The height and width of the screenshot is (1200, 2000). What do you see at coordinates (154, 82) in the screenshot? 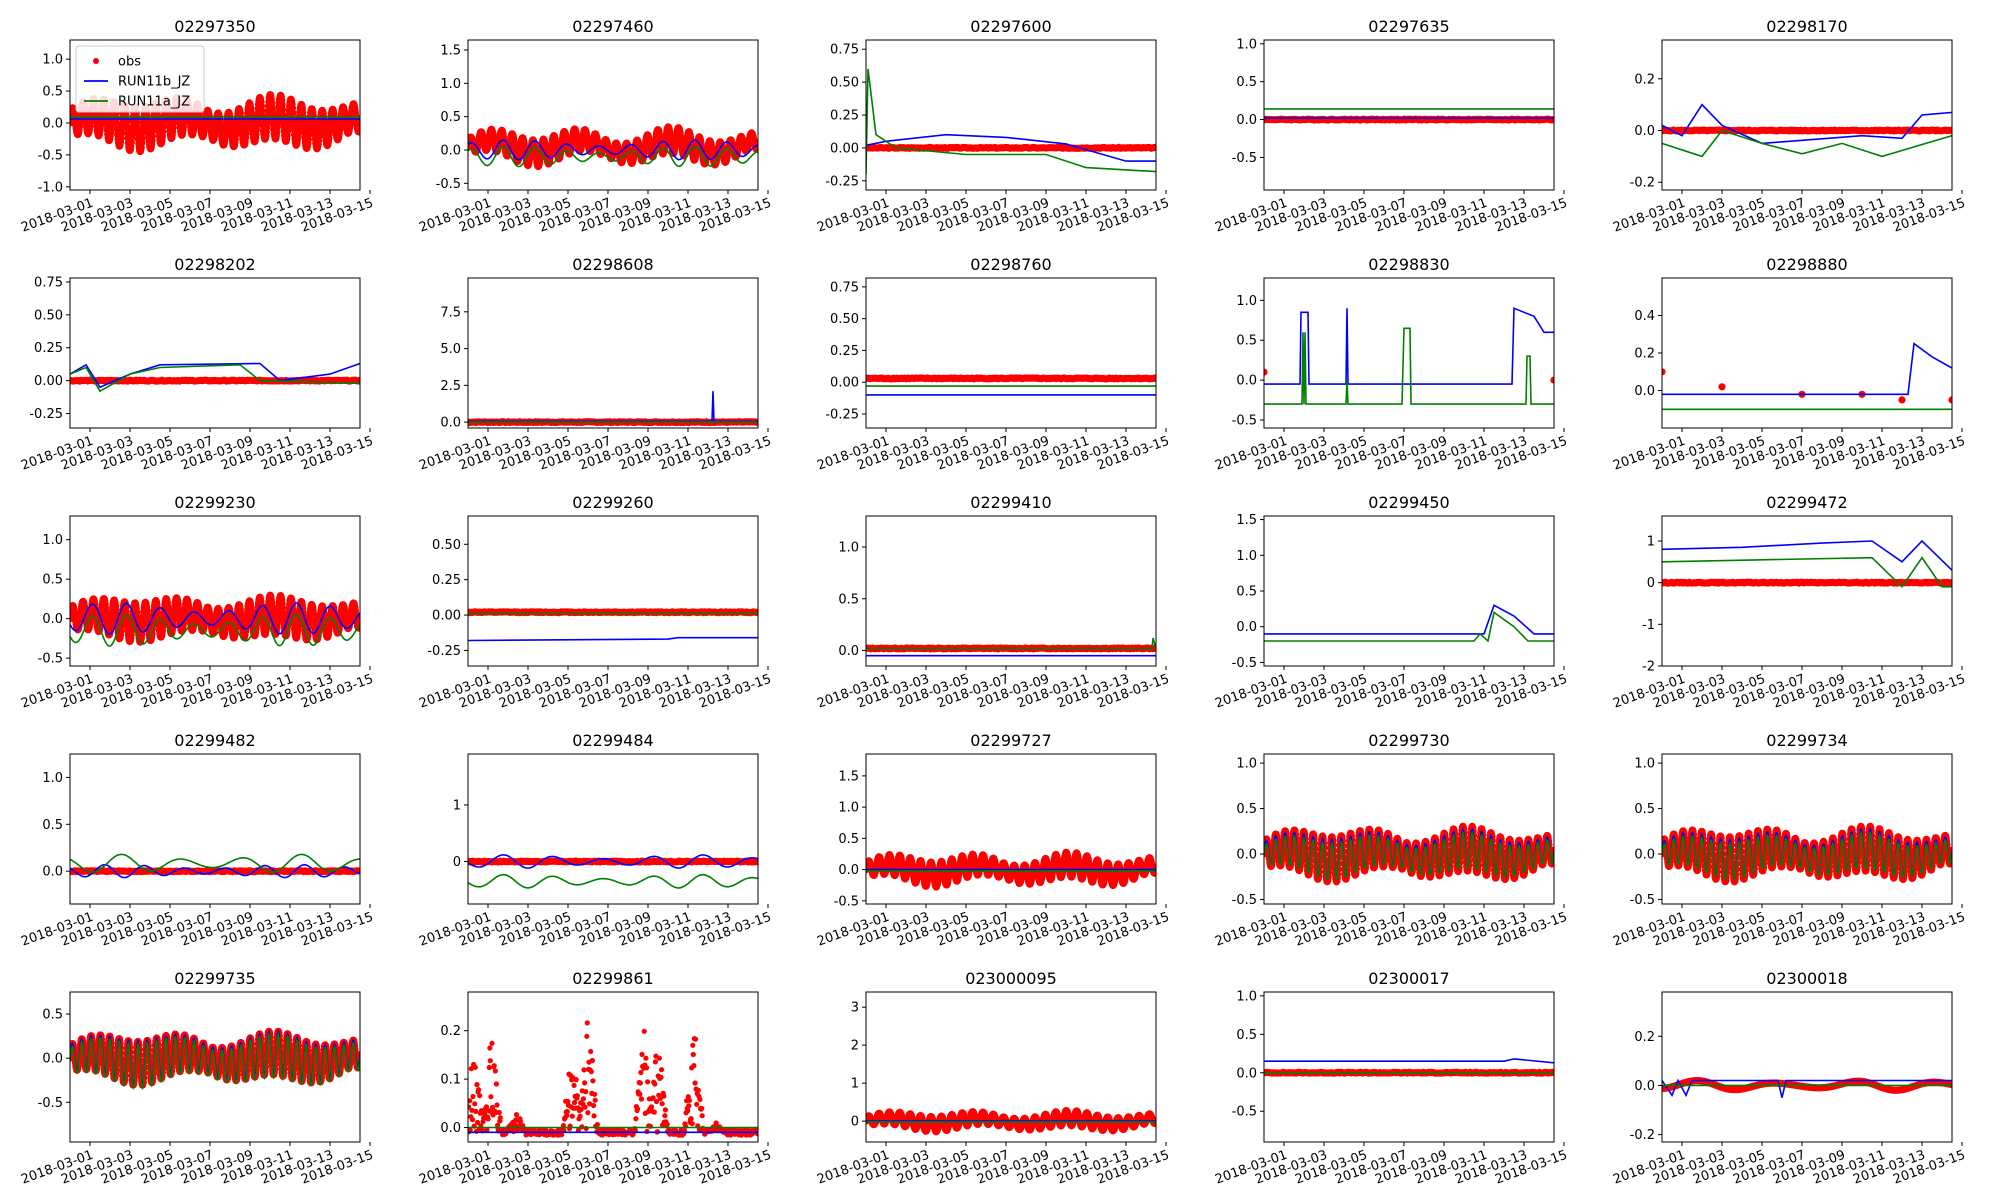
I see `legend-label: RUN11b_JZ` at bounding box center [154, 82].